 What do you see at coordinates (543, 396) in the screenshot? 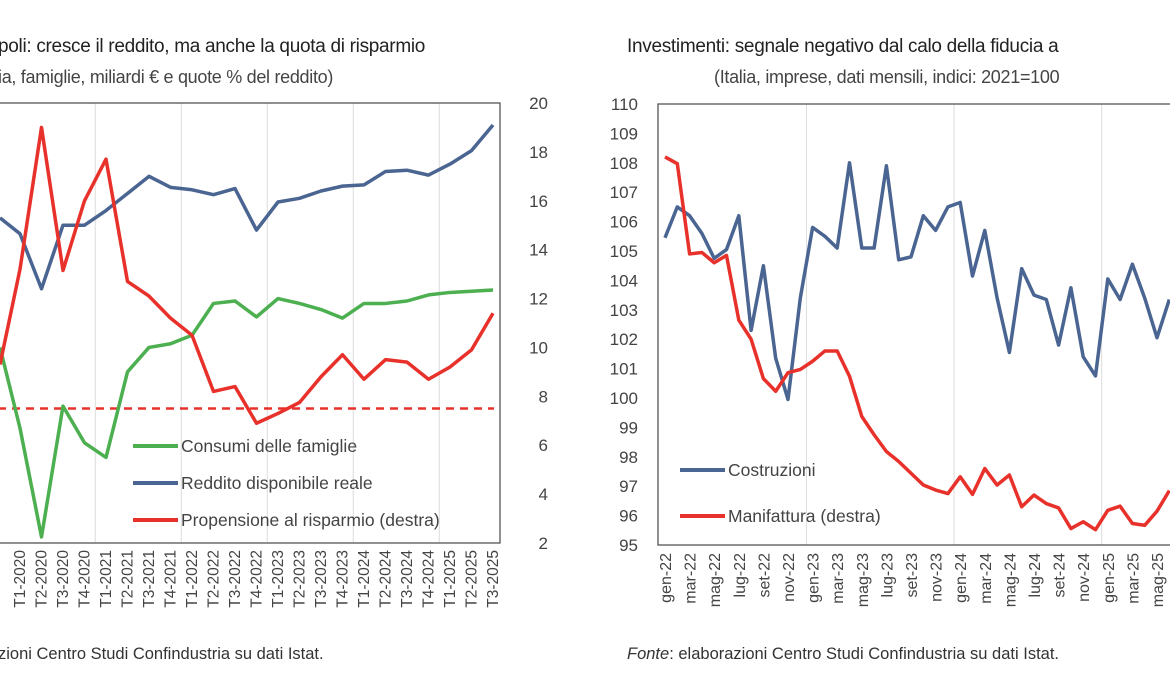
I see `y2-tick-label: 8` at bounding box center [543, 396].